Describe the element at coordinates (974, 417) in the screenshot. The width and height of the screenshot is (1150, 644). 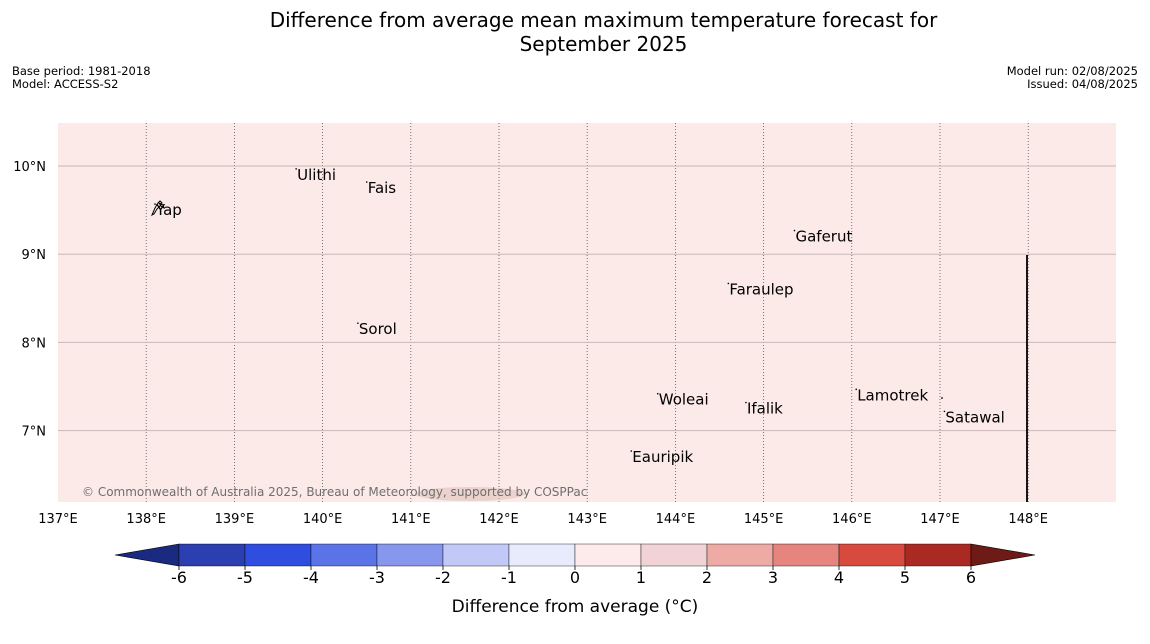
I see `place-label: Satawal` at that location.